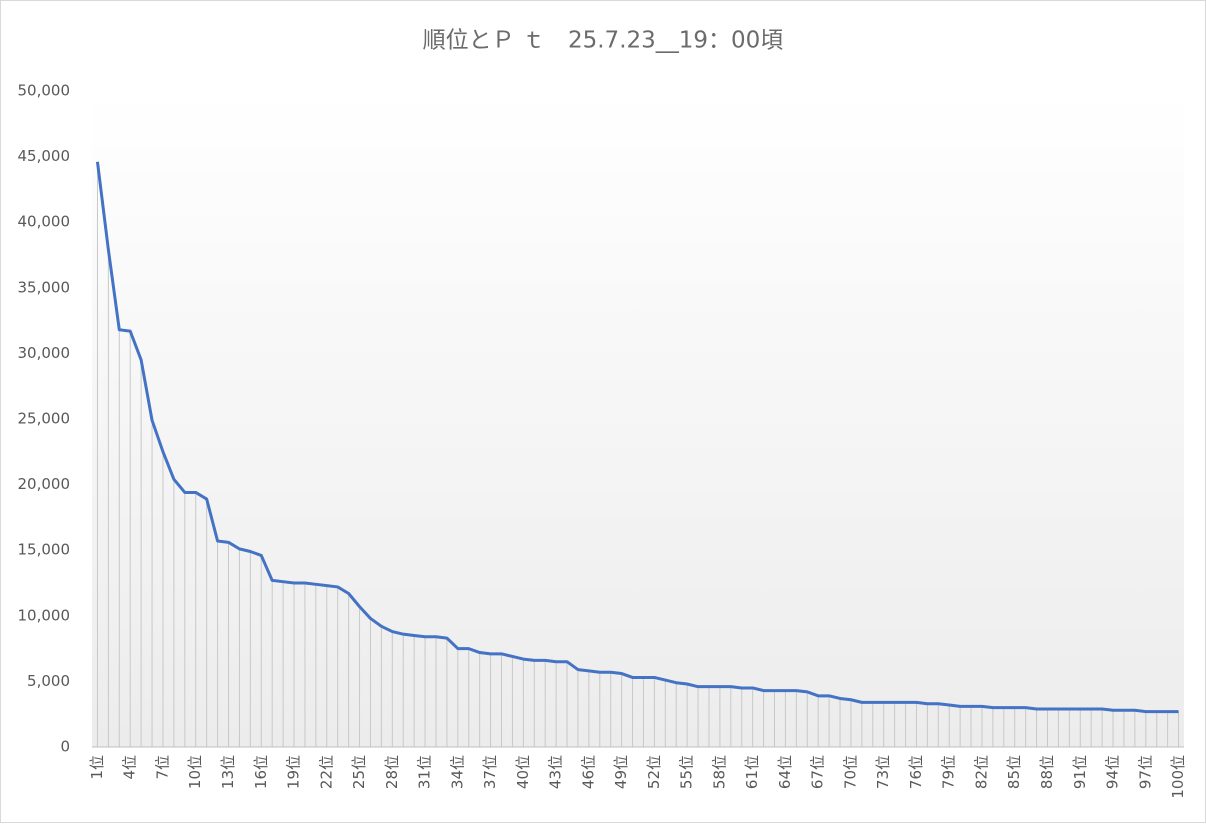  I want to click on x-tick-label: 40位, so click(523, 772).